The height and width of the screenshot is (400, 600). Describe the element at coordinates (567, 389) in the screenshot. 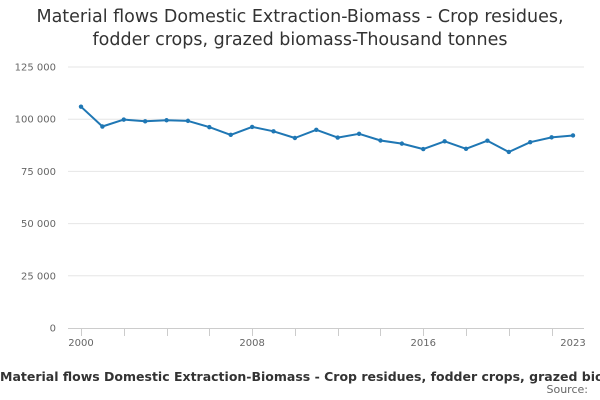

I see `source-label: Source:` at that location.